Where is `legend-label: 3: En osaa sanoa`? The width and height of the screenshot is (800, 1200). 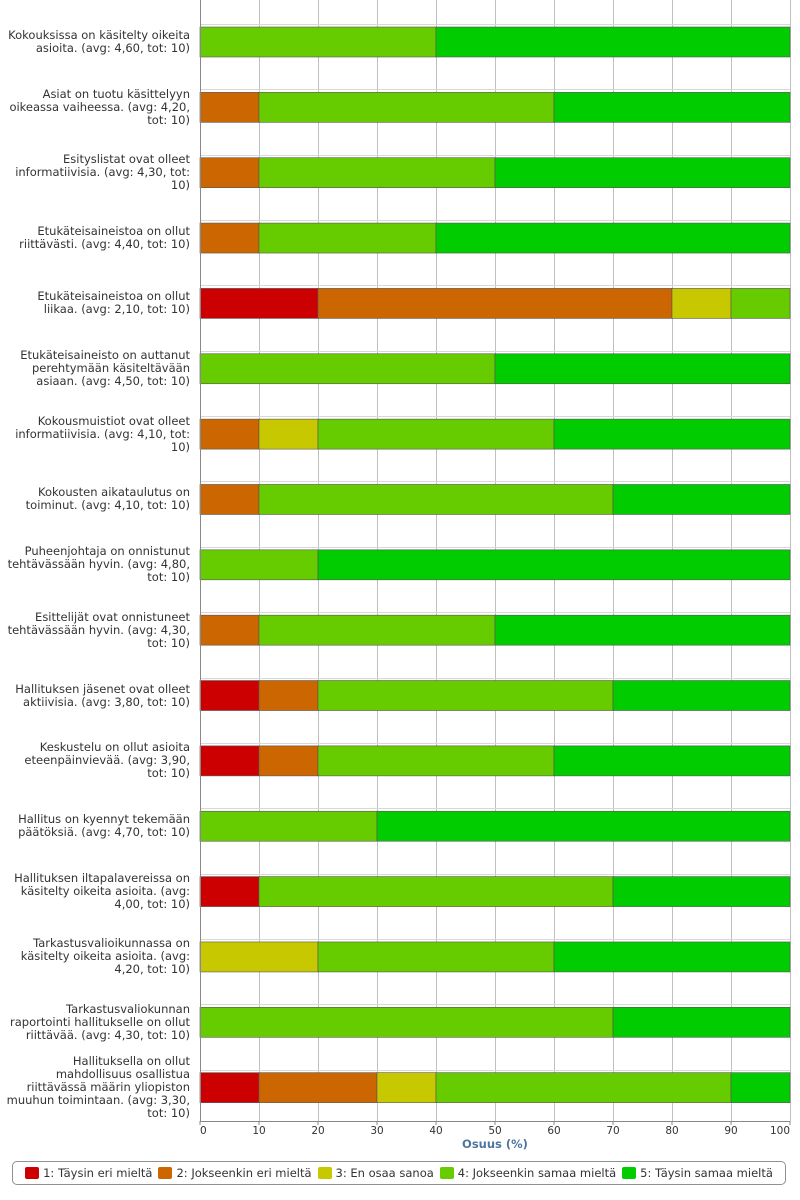
legend-label: 3: En osaa sanoa is located at coordinates (384, 1173).